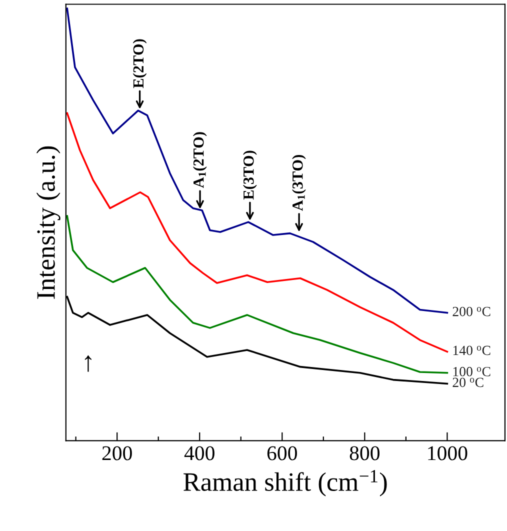 Image resolution: width=507 pixels, height=531 pixels. I want to click on series-label: 100 $^{o}$C, so click(471, 371).